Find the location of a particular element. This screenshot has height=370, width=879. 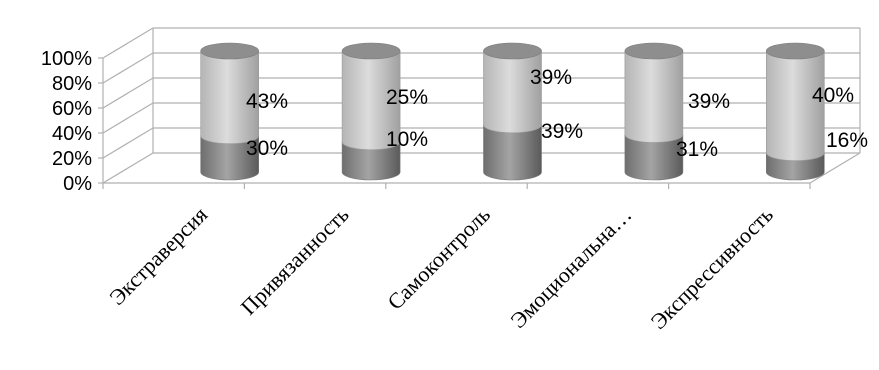

data-label: 31% is located at coordinates (697, 149).